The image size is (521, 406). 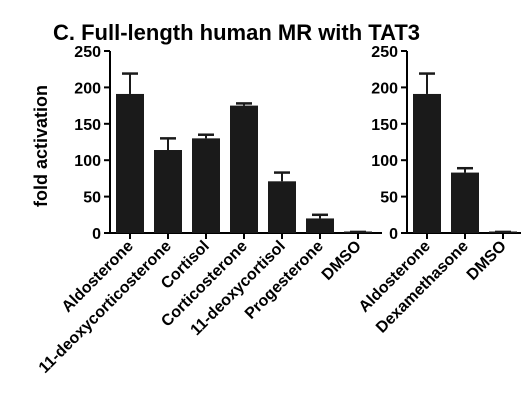 What do you see at coordinates (41, 146) in the screenshot?
I see `y-axis-label: fold activation` at bounding box center [41, 146].